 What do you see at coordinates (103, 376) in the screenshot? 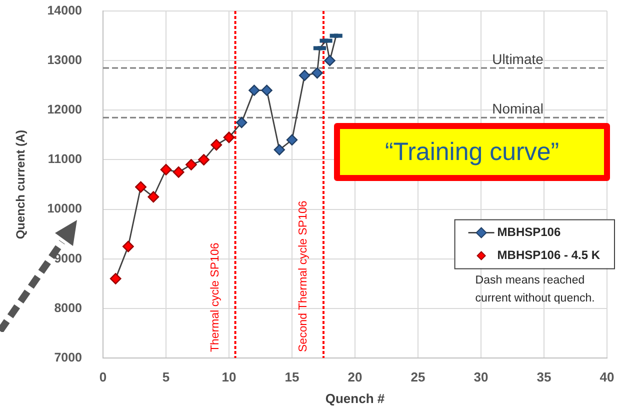
I see `x-tick-label: 0` at bounding box center [103, 376].